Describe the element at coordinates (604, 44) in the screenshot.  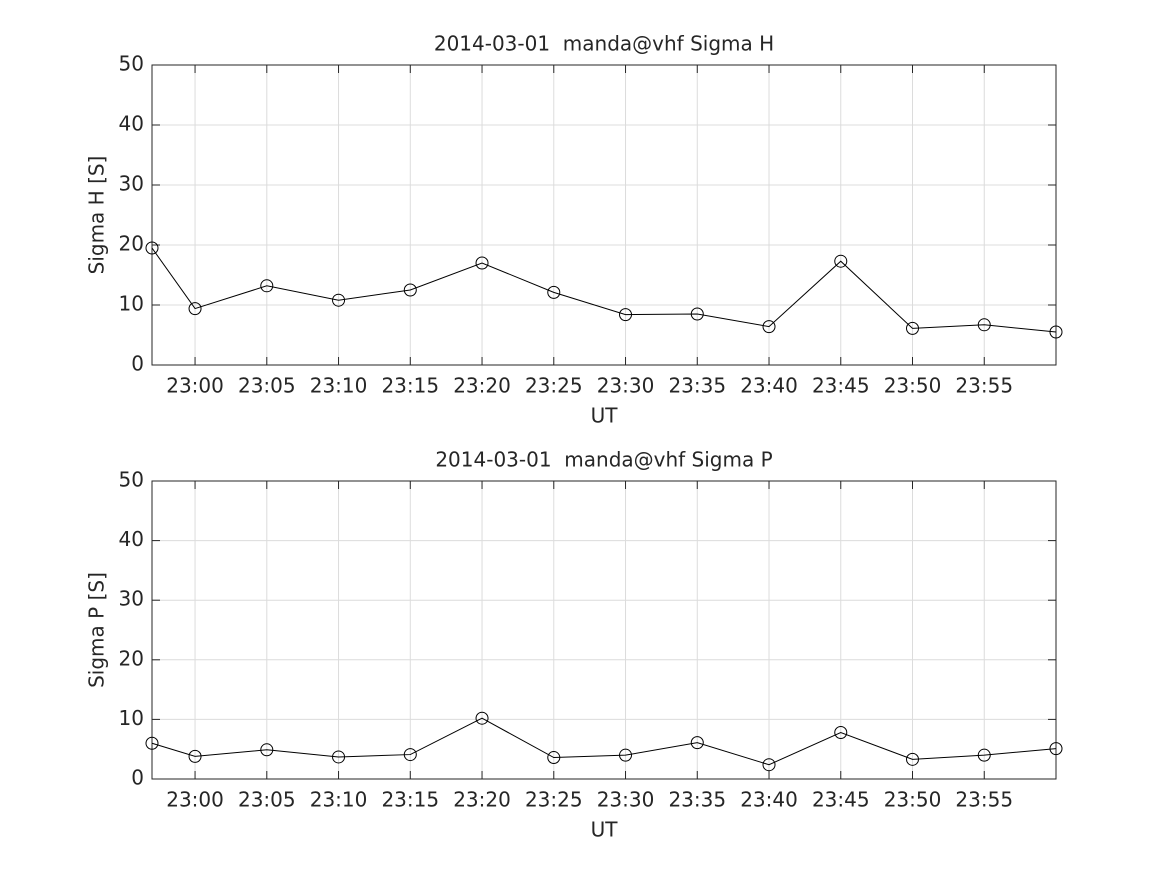
I see `chart-title: 2014-03-01 manda@vhf Sigma H` at that location.